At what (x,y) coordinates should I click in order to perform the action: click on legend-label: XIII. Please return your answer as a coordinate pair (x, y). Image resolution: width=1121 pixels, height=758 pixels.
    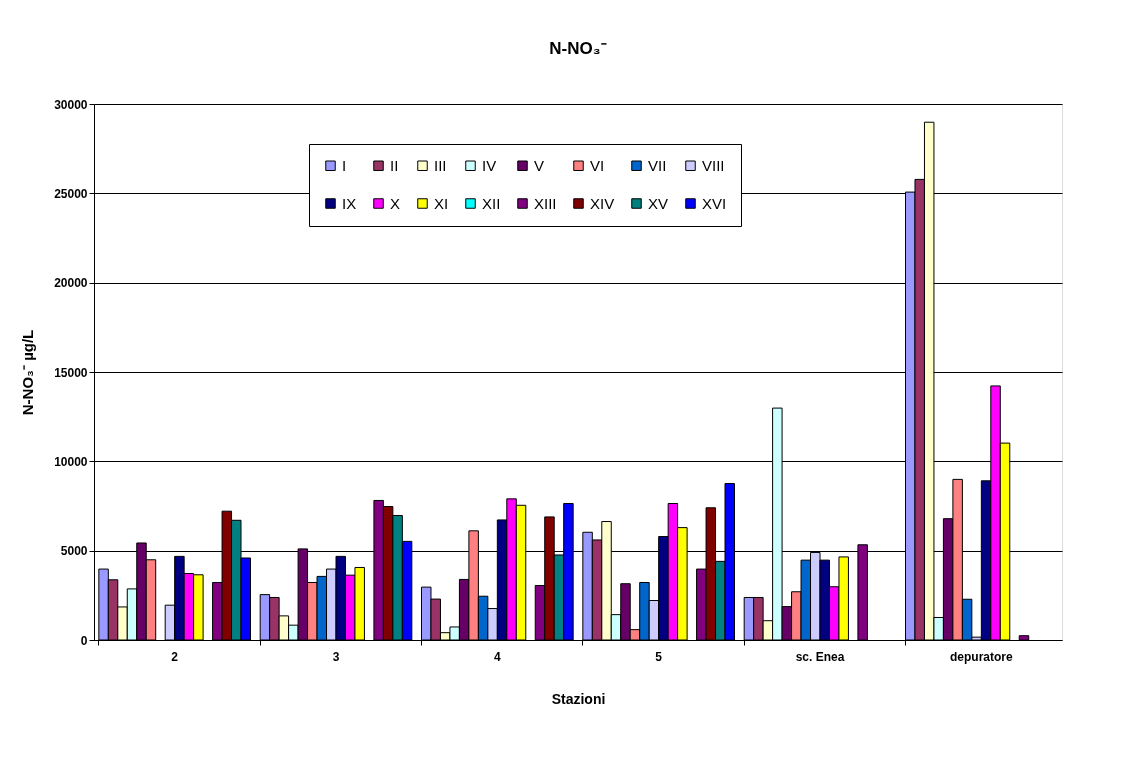
    Looking at the image, I should click on (545, 203).